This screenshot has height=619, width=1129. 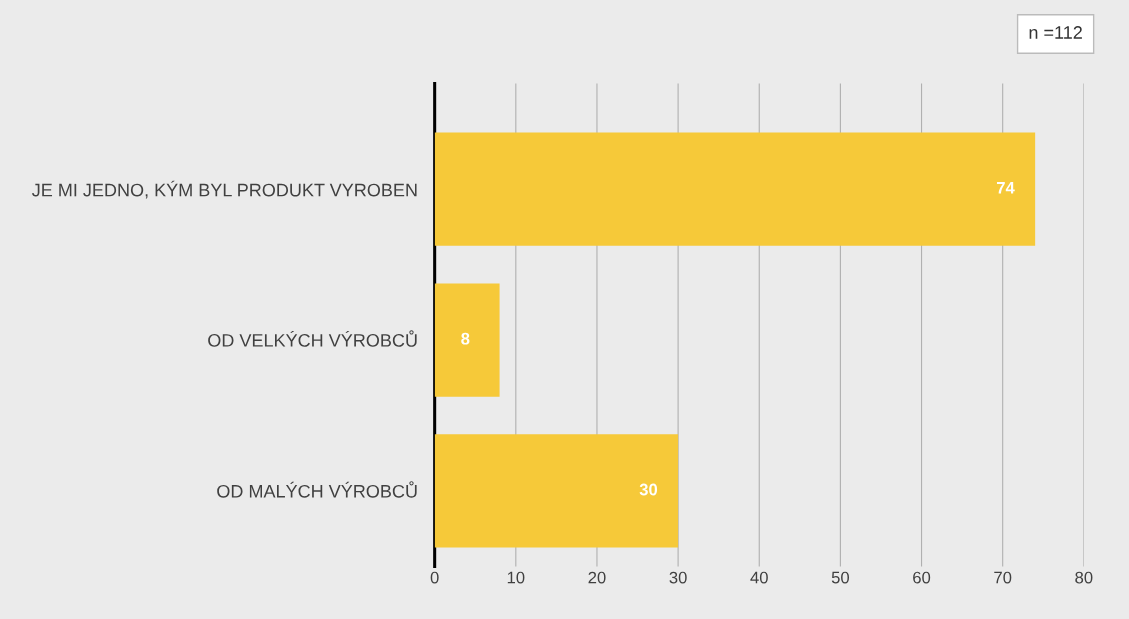 What do you see at coordinates (678, 577) in the screenshot?
I see `x-tick-label: 30` at bounding box center [678, 577].